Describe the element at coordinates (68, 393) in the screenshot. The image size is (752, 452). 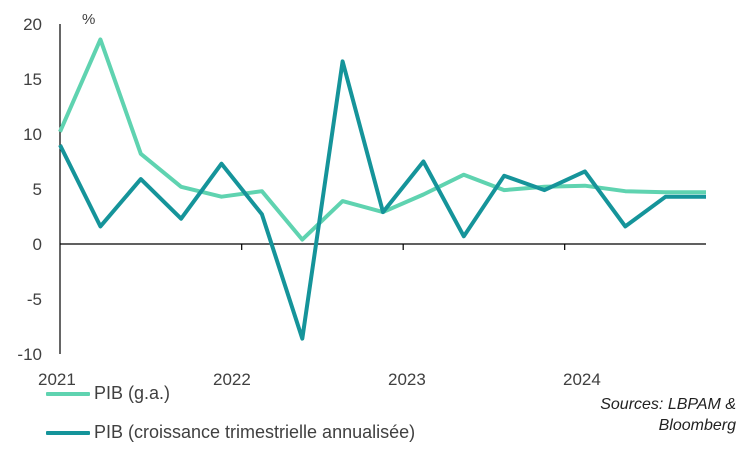
I see `legend-swatch-pib-ga` at that location.